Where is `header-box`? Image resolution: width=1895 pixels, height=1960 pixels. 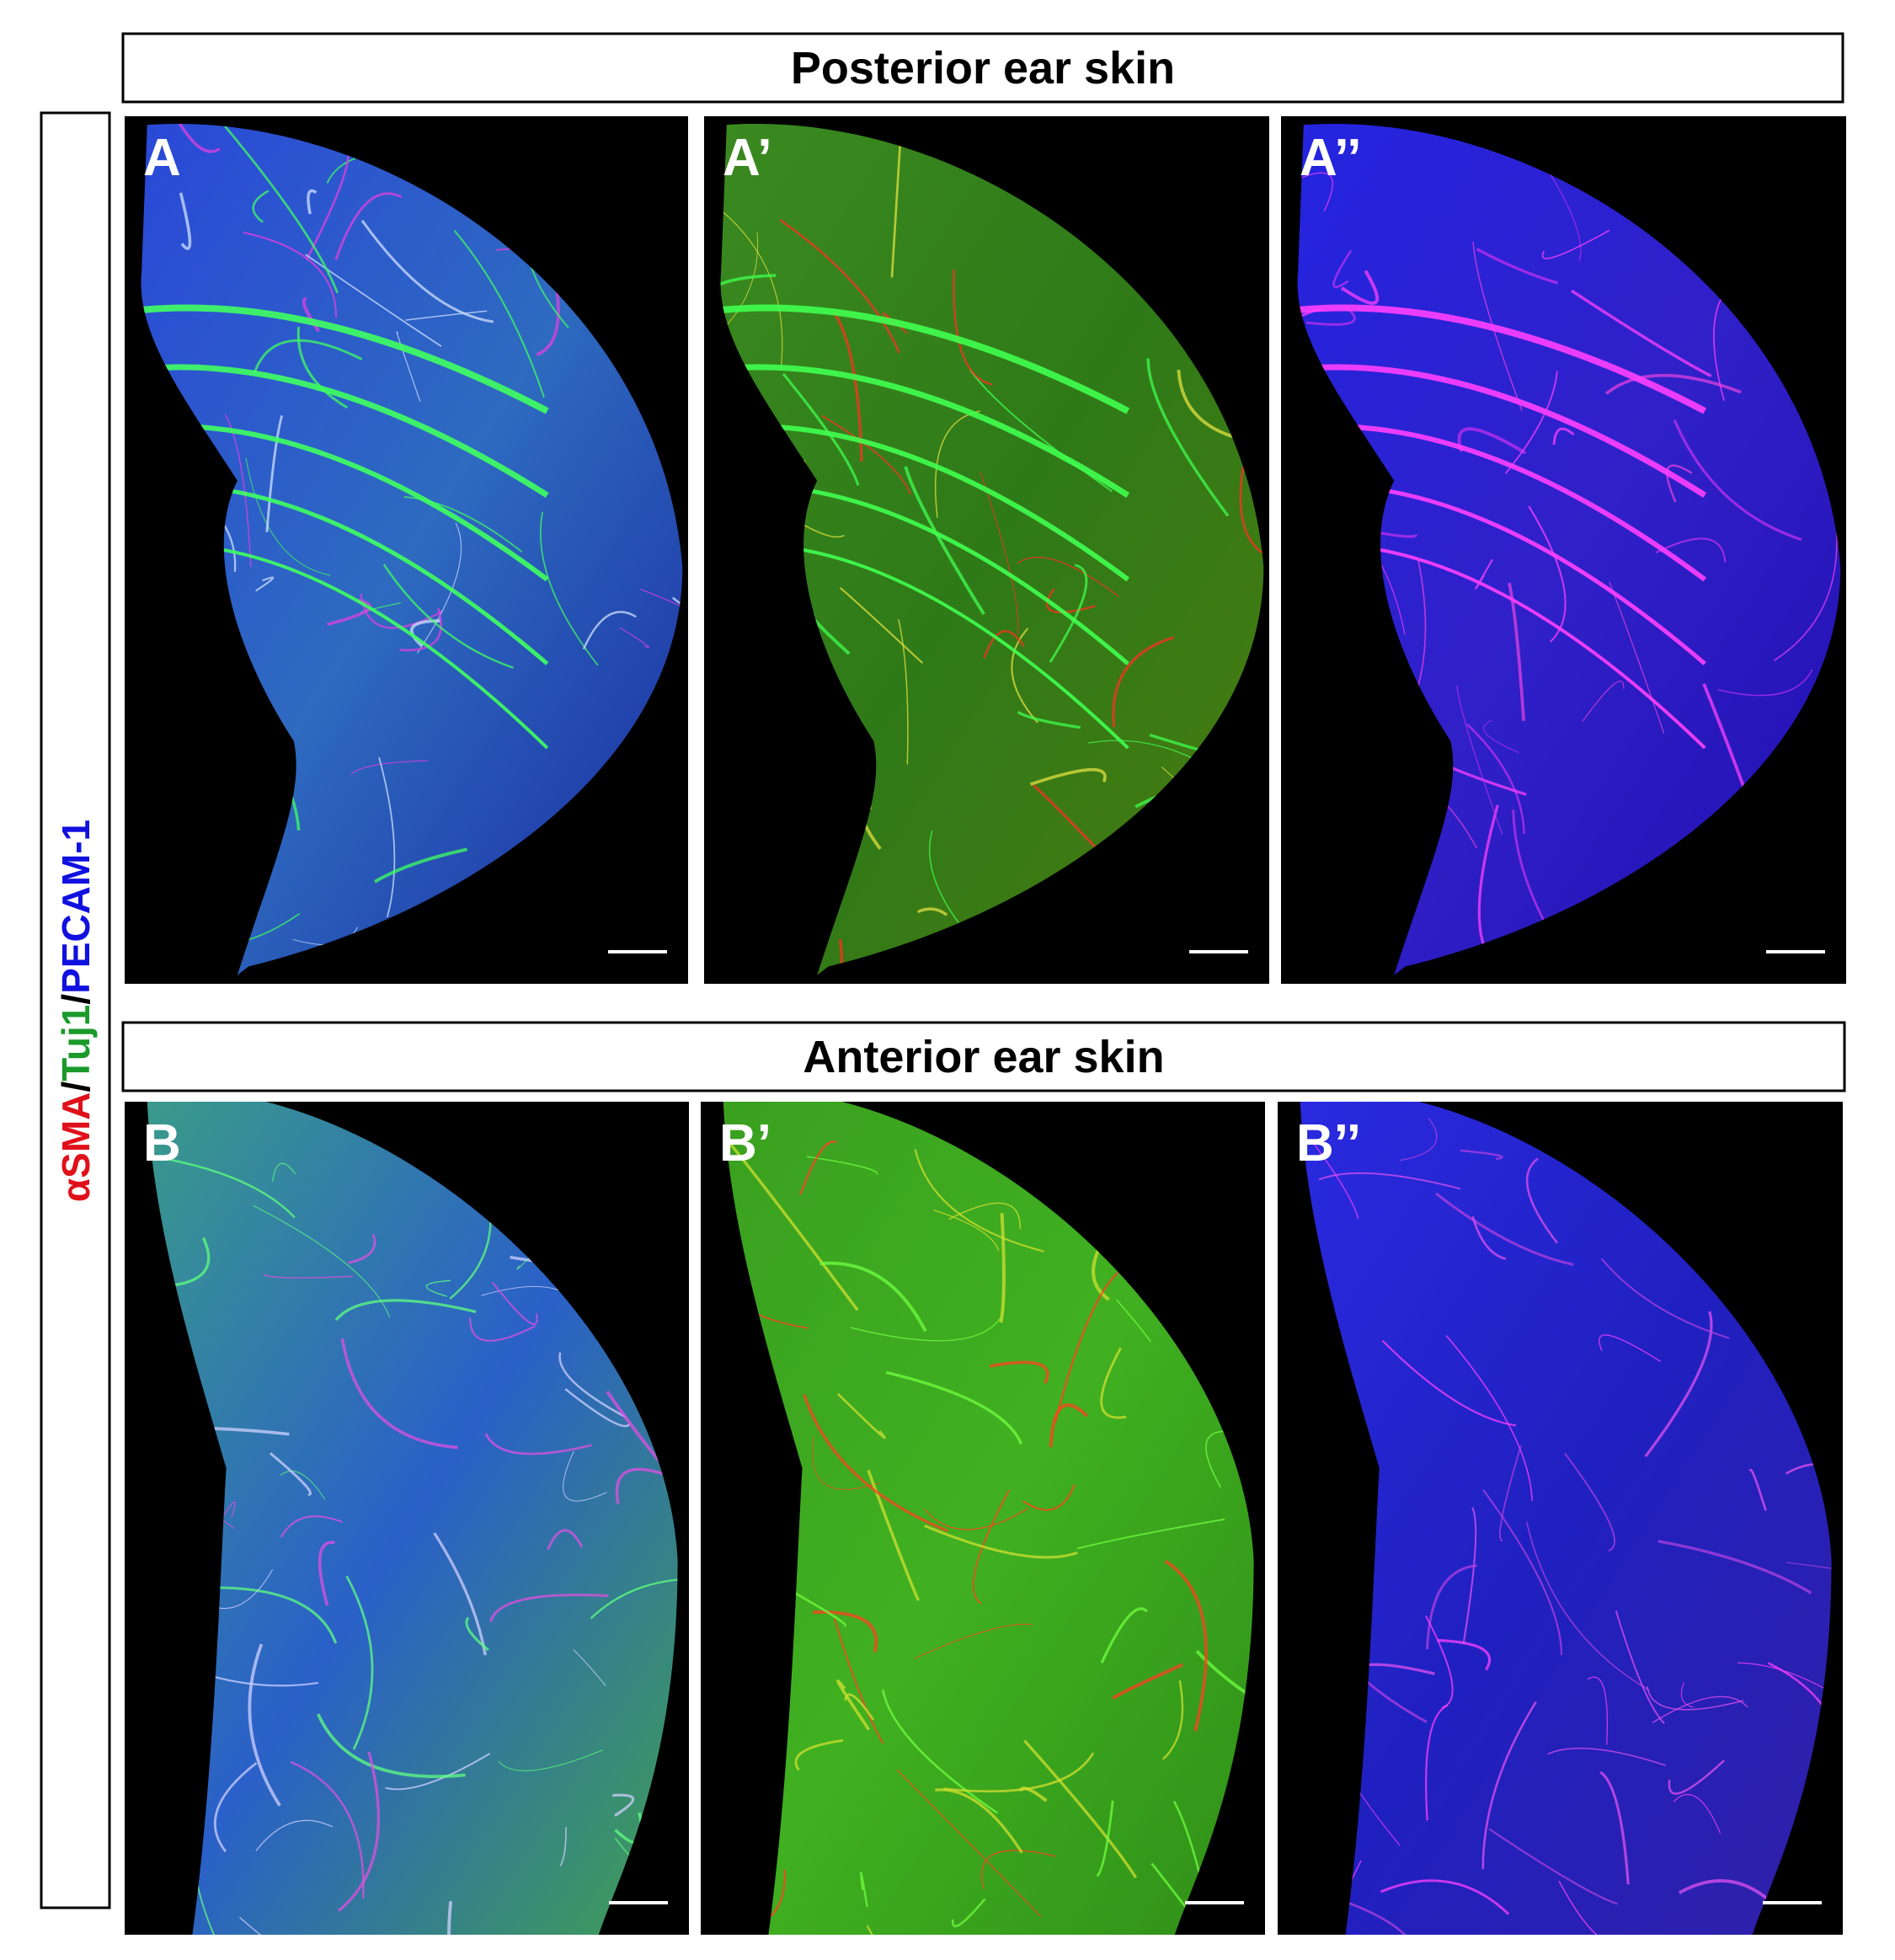 header-box is located at coordinates (983, 1056).